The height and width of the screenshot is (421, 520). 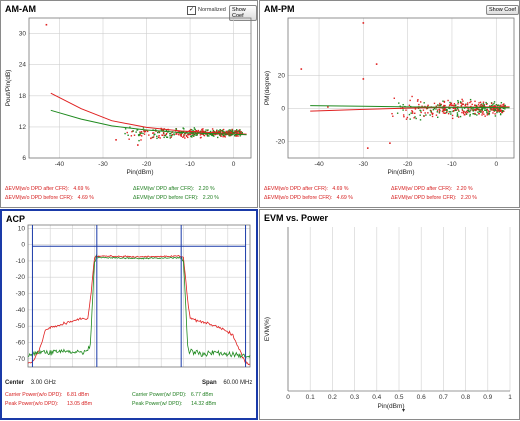 What do you see at coordinates (404, 411) in the screenshot?
I see `x-axis-dropdown-icon: ▾` at bounding box center [404, 411].